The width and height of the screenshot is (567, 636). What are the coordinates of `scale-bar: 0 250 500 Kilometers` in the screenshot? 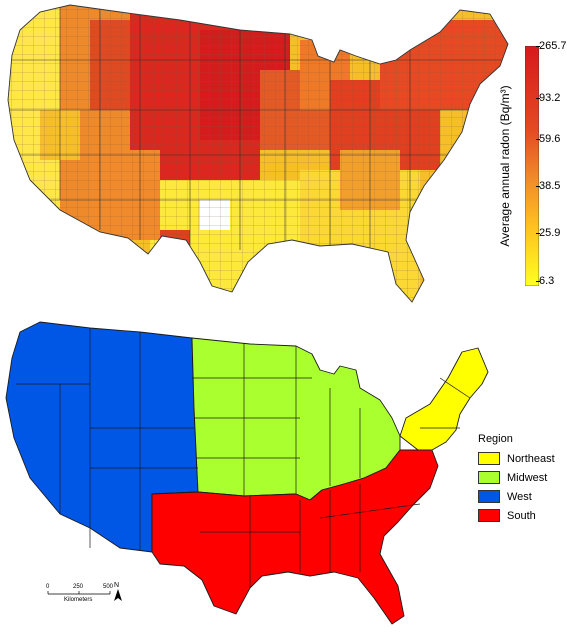 It's located at (85, 599).